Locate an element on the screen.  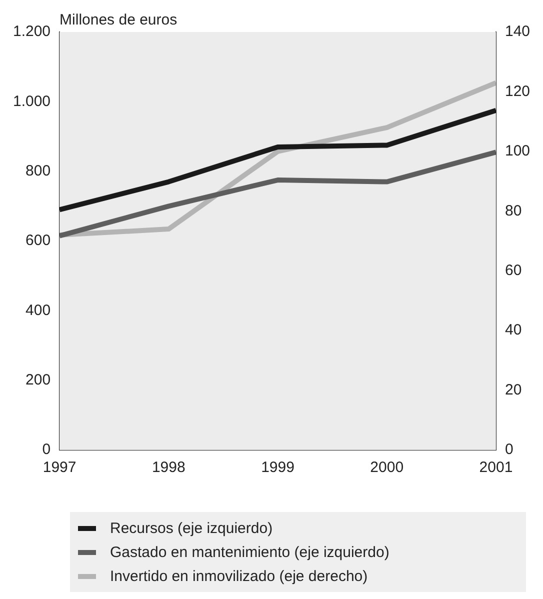
y2-tick-label: 40 is located at coordinates (513, 330).